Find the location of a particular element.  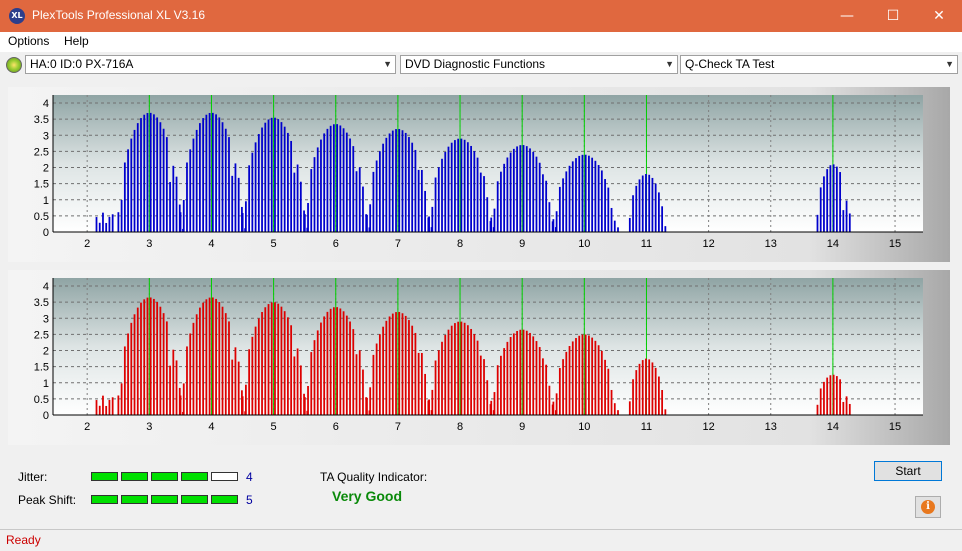

x-tick-label: 11 is located at coordinates (646, 244).